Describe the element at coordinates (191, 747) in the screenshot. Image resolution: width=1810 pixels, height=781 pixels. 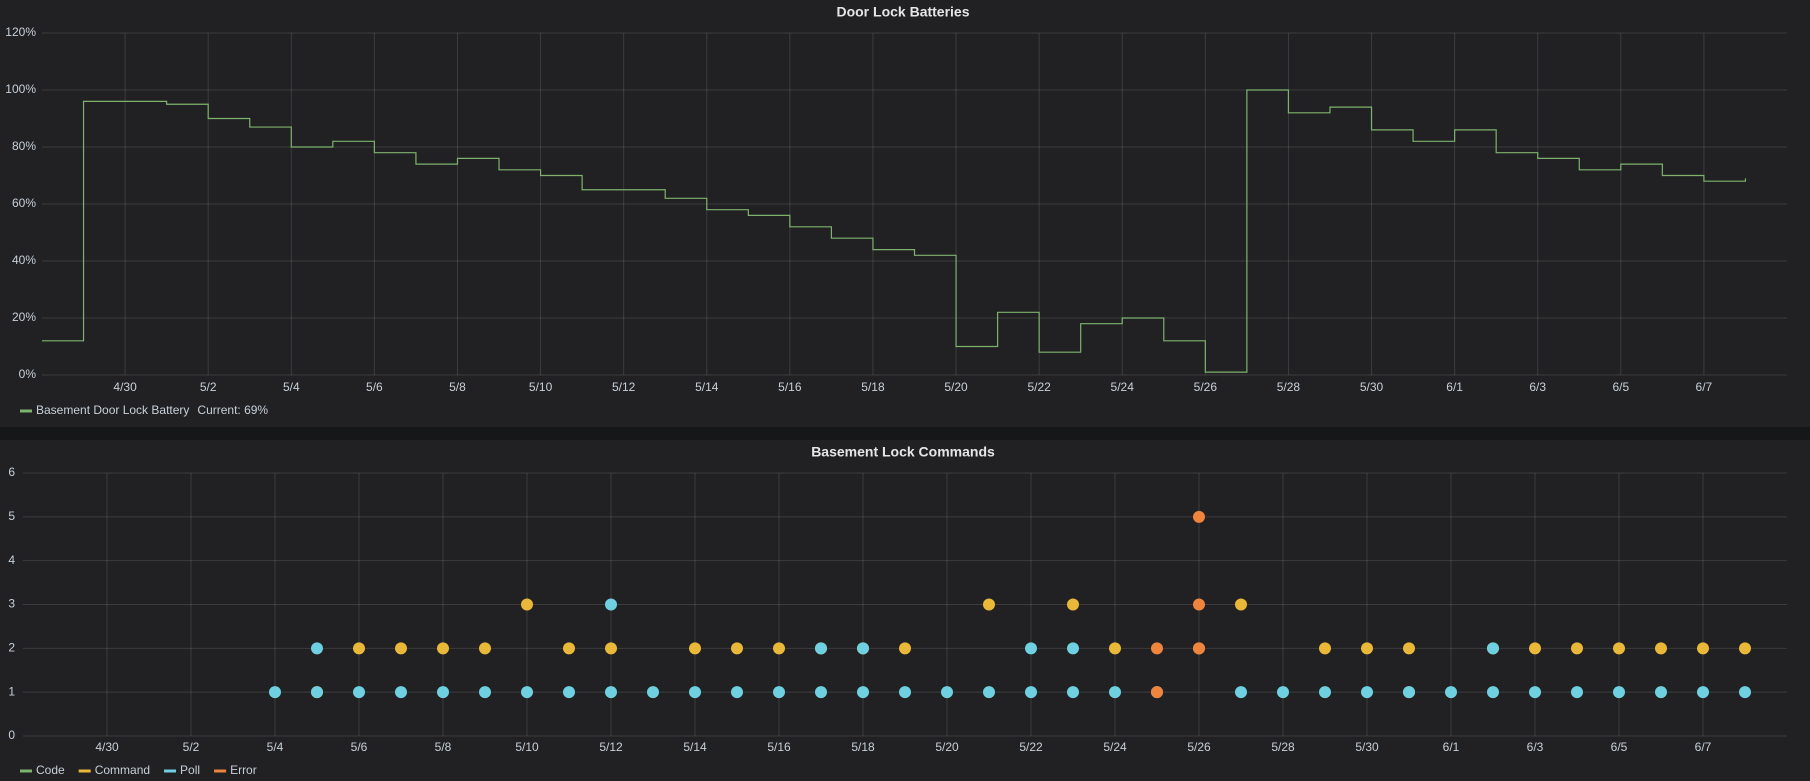
I see `x-tick-label: 5/2` at that location.